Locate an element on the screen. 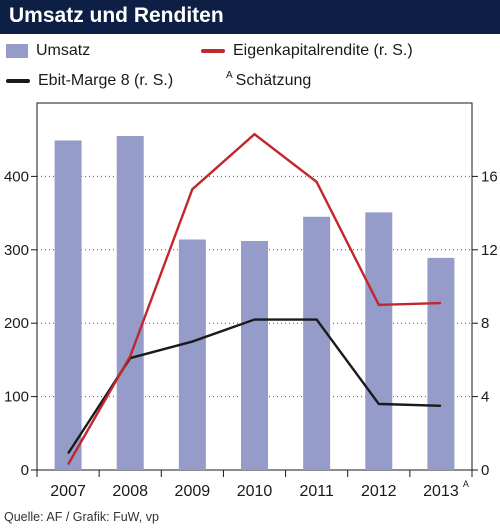  bar-2007 is located at coordinates (68, 305).